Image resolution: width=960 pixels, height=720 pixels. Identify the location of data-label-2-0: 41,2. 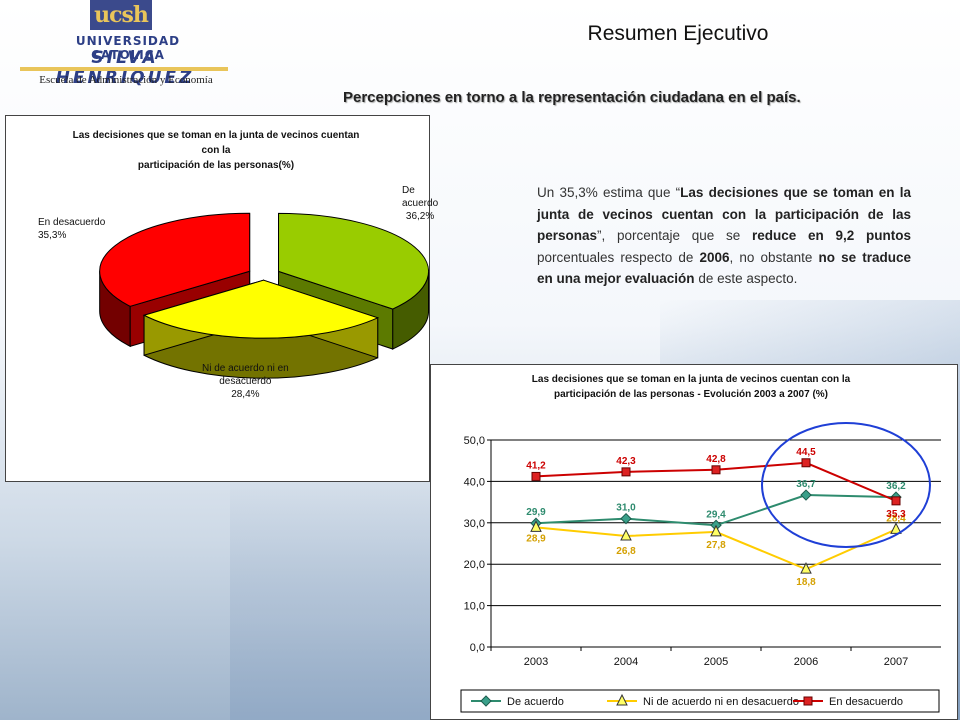
(536, 465).